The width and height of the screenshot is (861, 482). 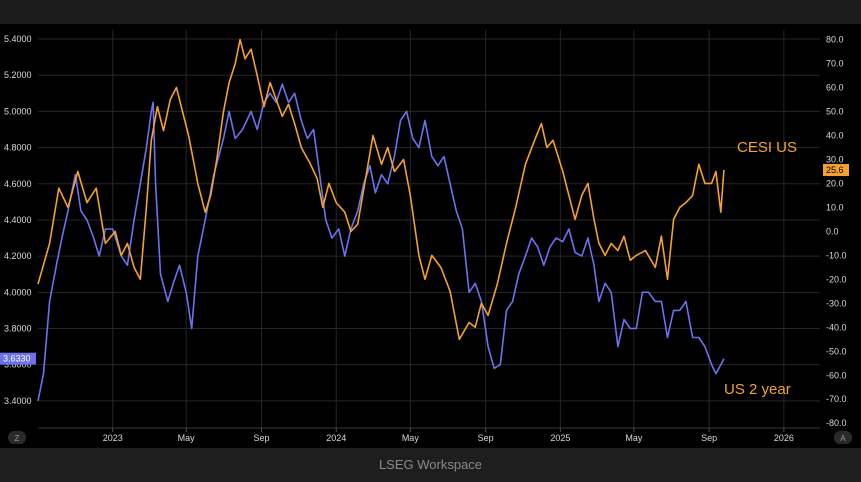 What do you see at coordinates (18, 75) in the screenshot?
I see `left-tick-label: 5.2000` at bounding box center [18, 75].